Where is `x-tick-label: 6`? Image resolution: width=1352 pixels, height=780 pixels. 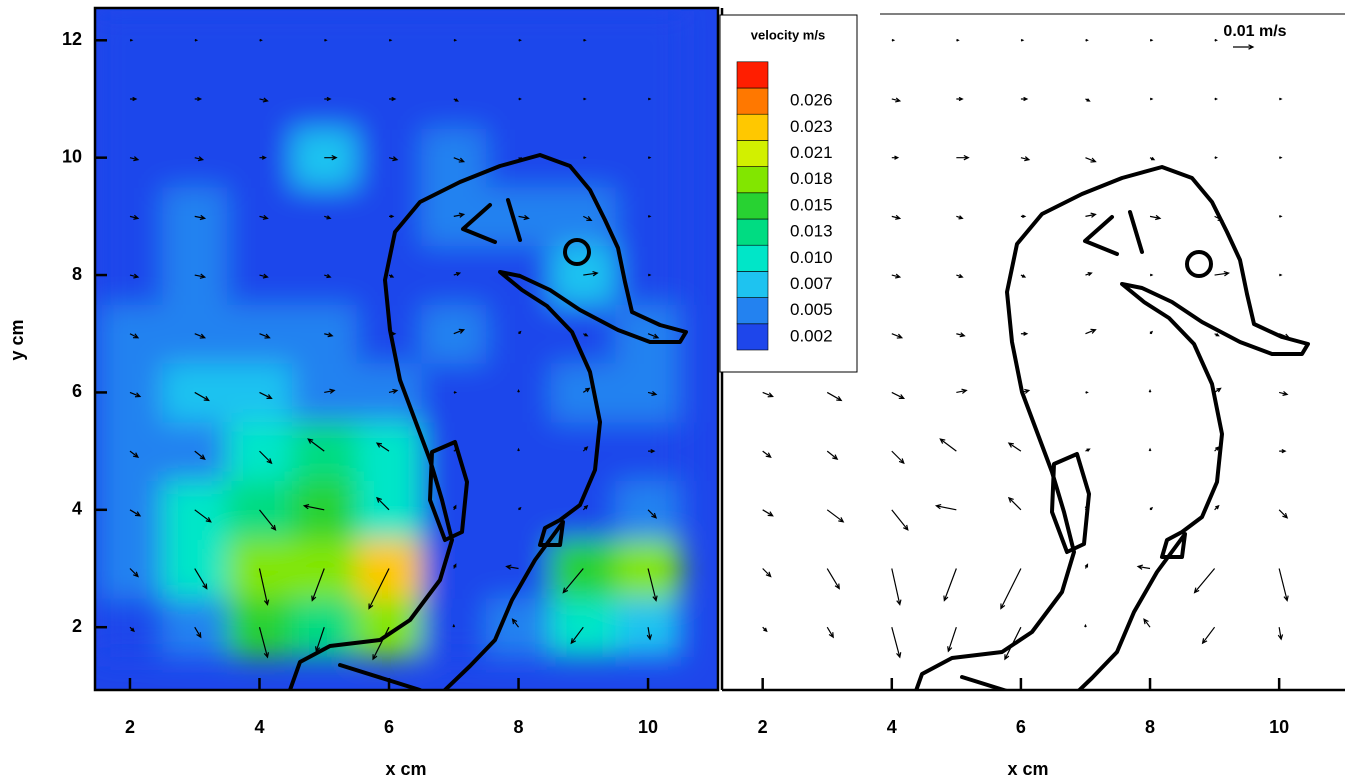
x-tick-label: 6 is located at coordinates (1021, 727).